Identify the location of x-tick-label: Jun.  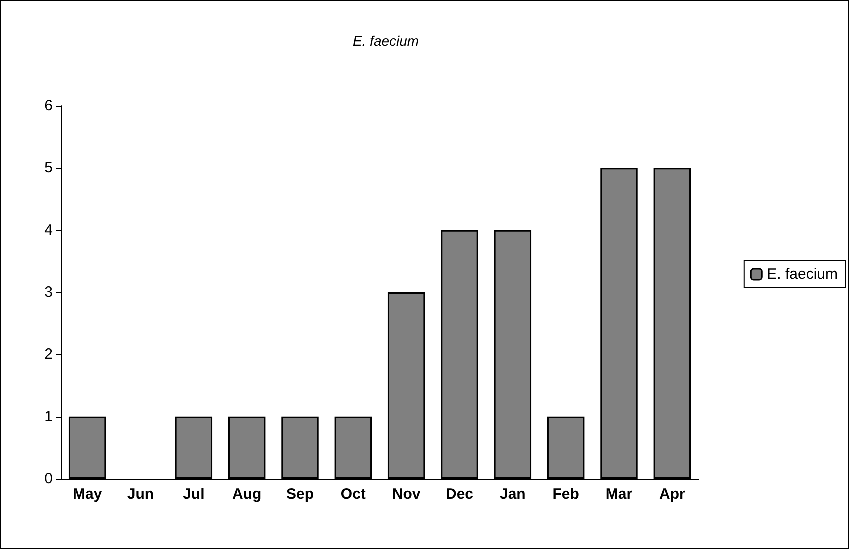
(140, 494).